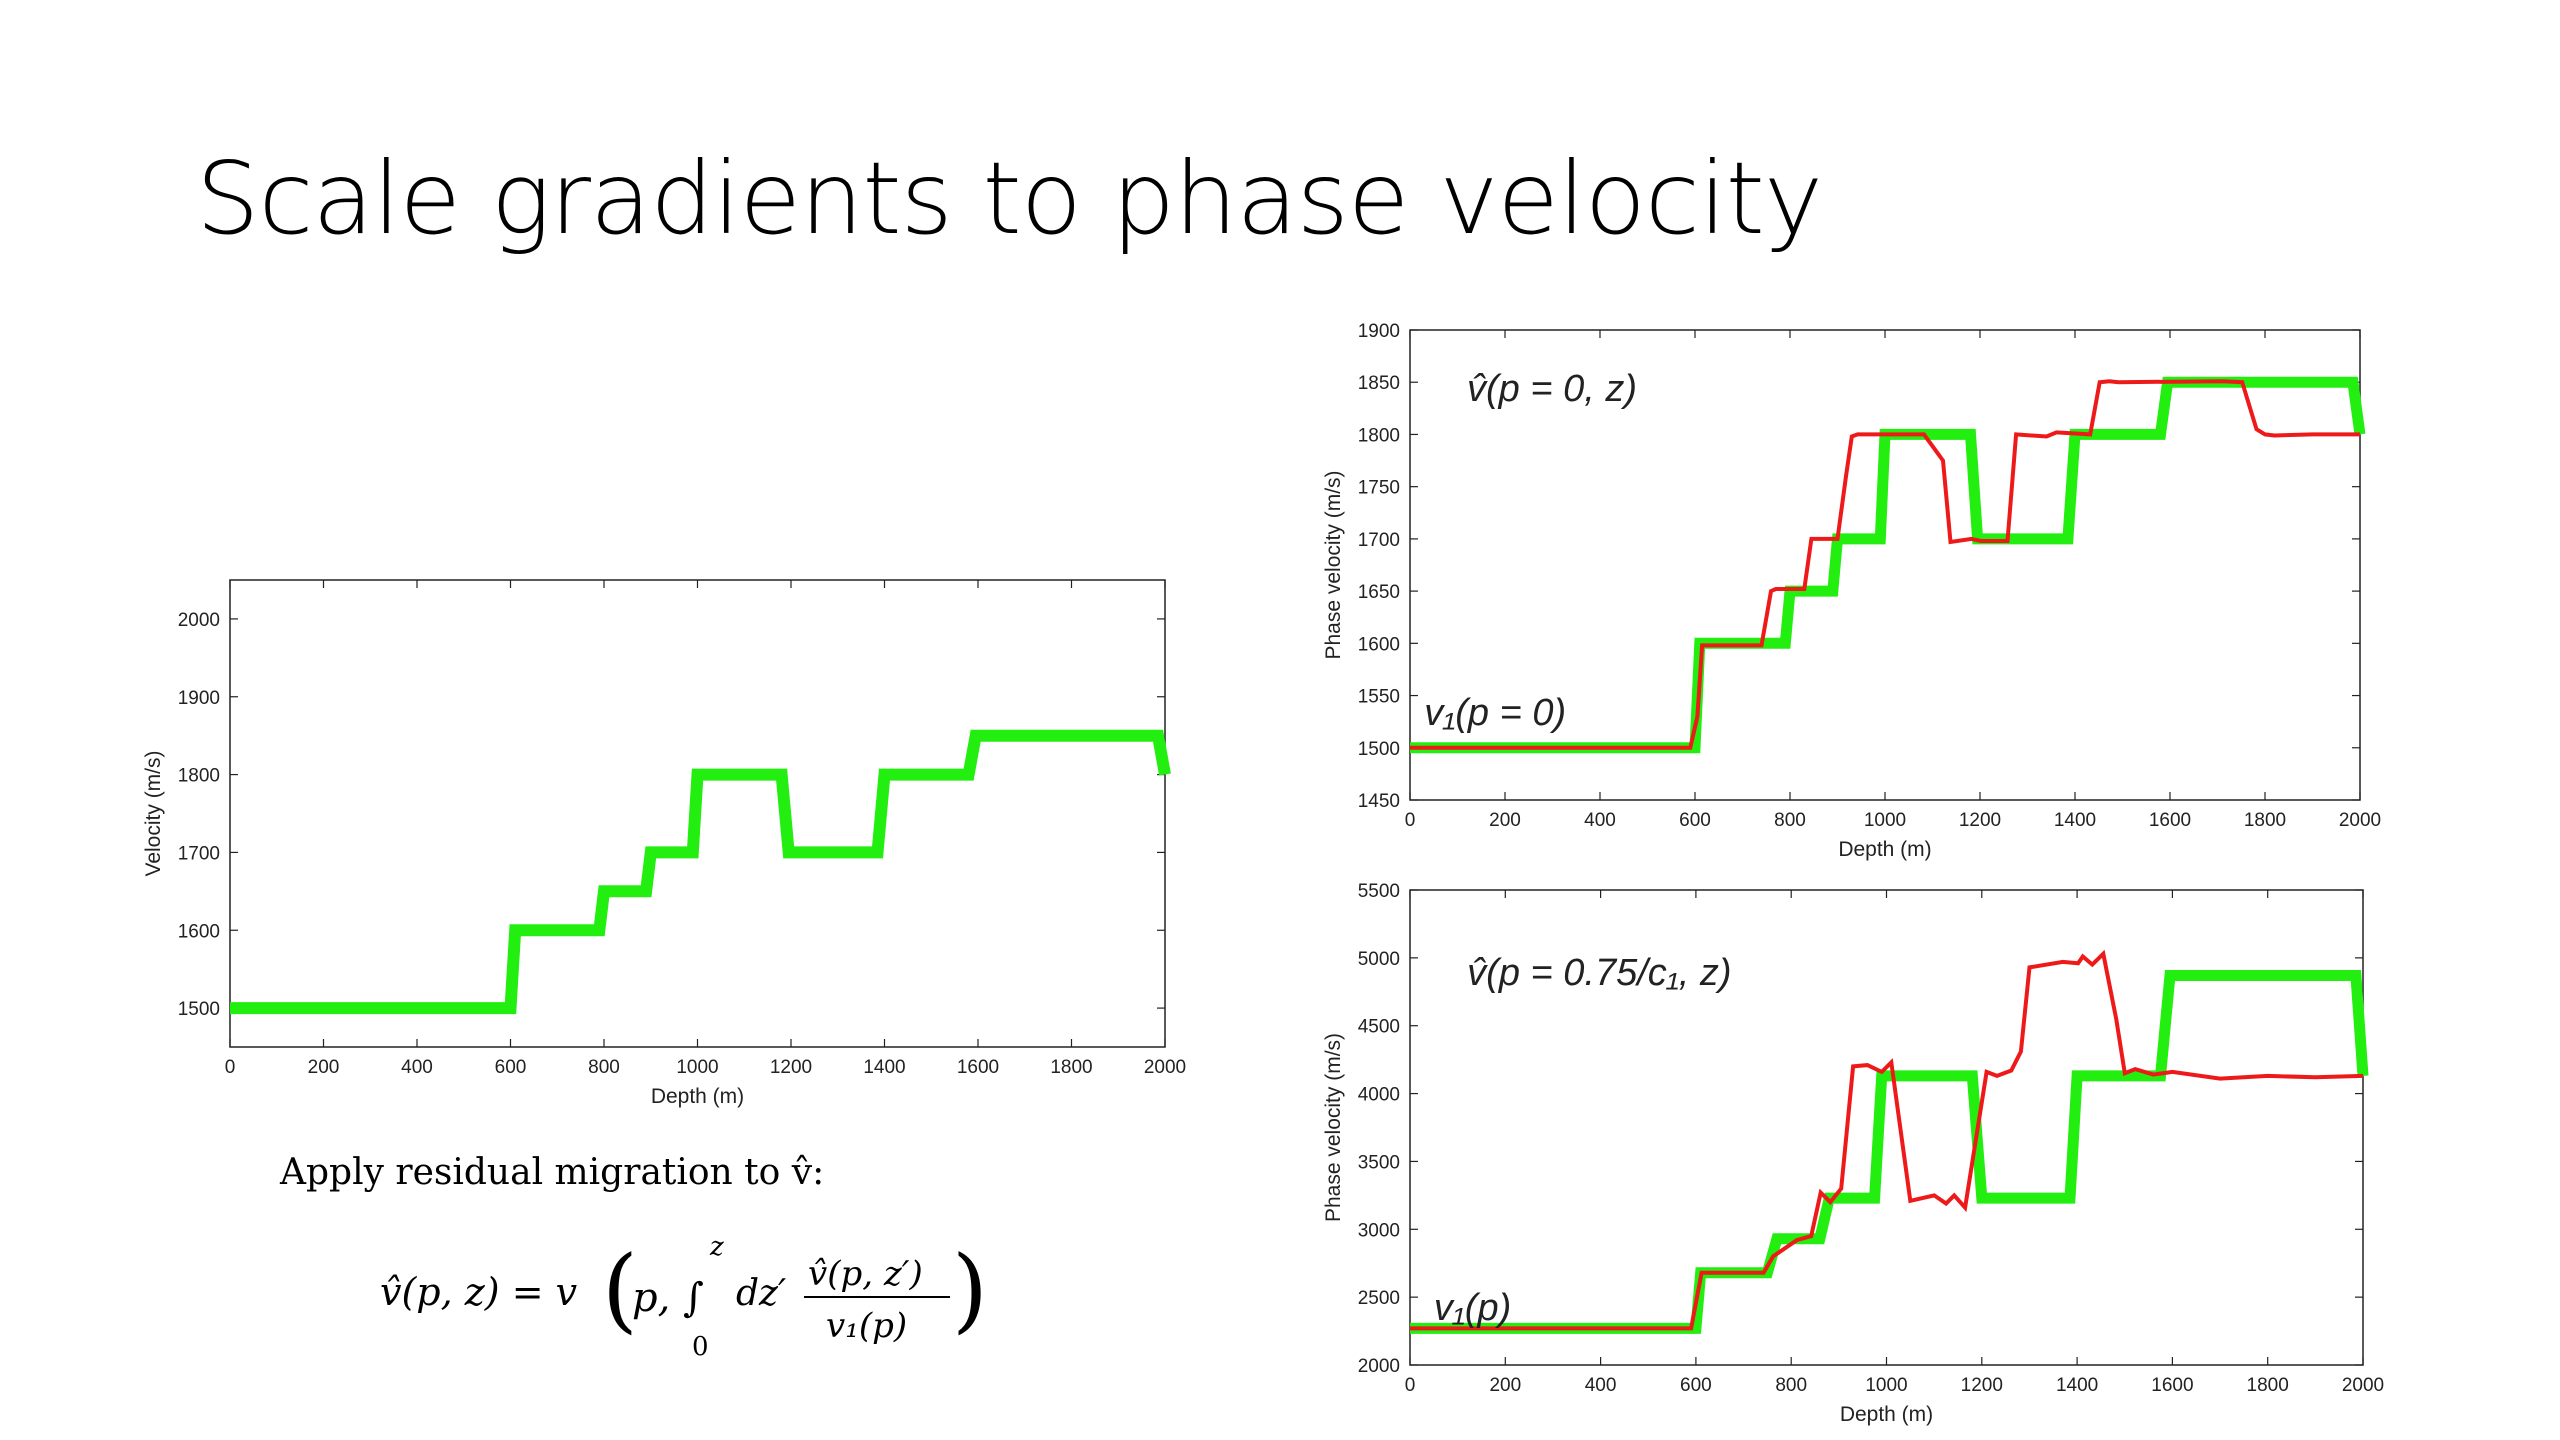  What do you see at coordinates (153, 813) in the screenshot?
I see `y-axis-label: Velocity (m/s)` at bounding box center [153, 813].